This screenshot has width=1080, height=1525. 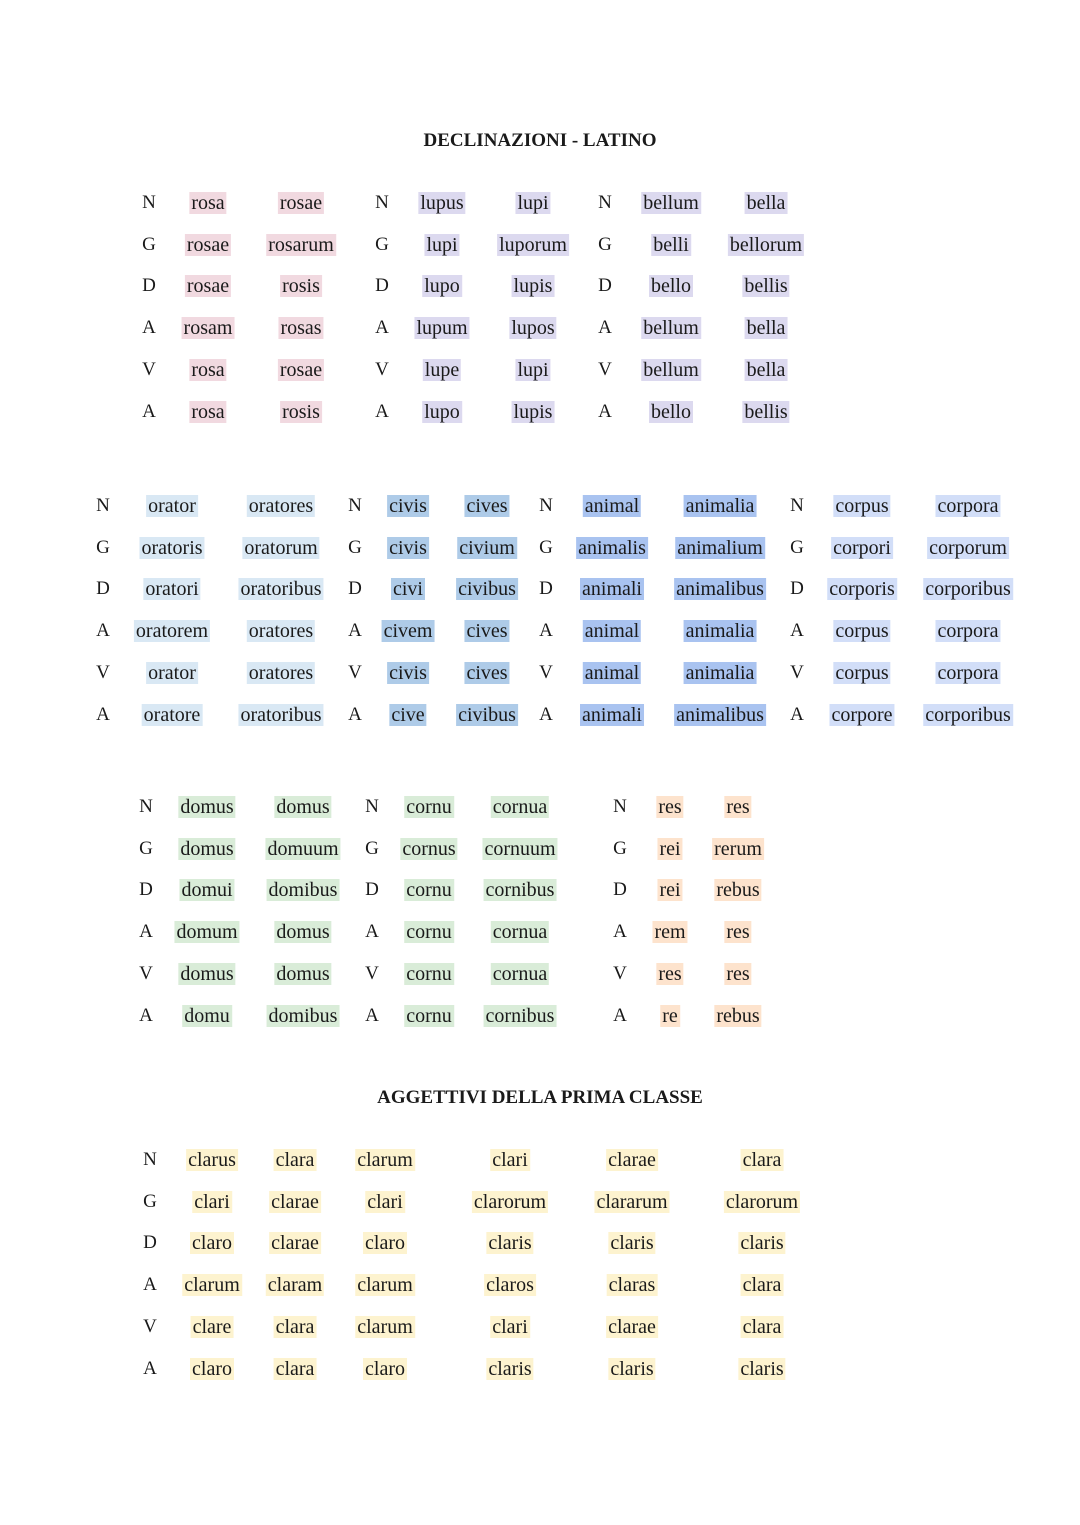 I want to click on declension-form: clarus, so click(x=212, y=1160).